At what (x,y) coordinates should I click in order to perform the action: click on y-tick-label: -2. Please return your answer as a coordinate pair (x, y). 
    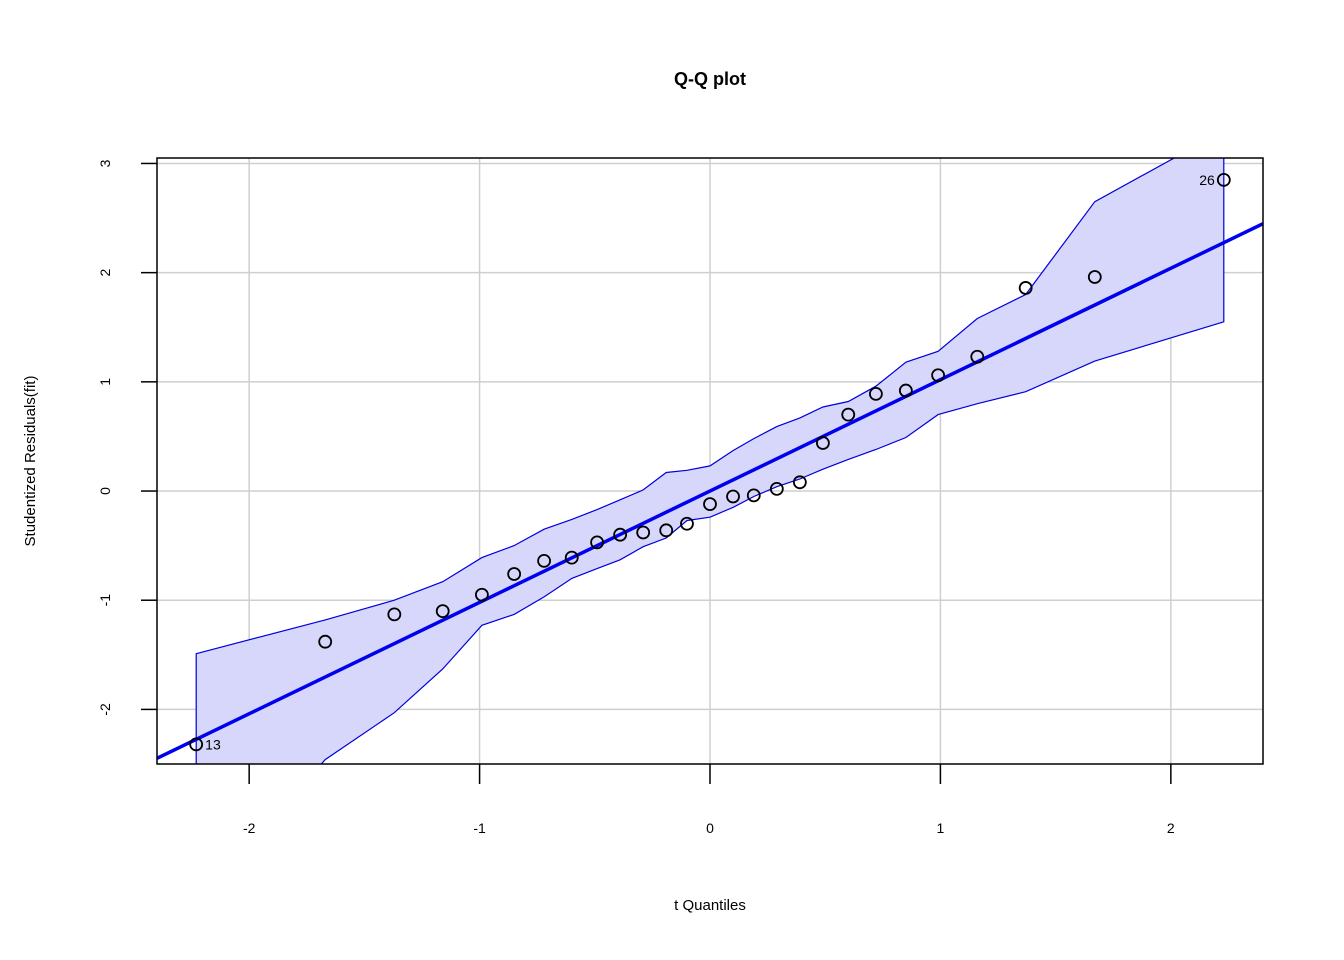
    Looking at the image, I should click on (105, 709).